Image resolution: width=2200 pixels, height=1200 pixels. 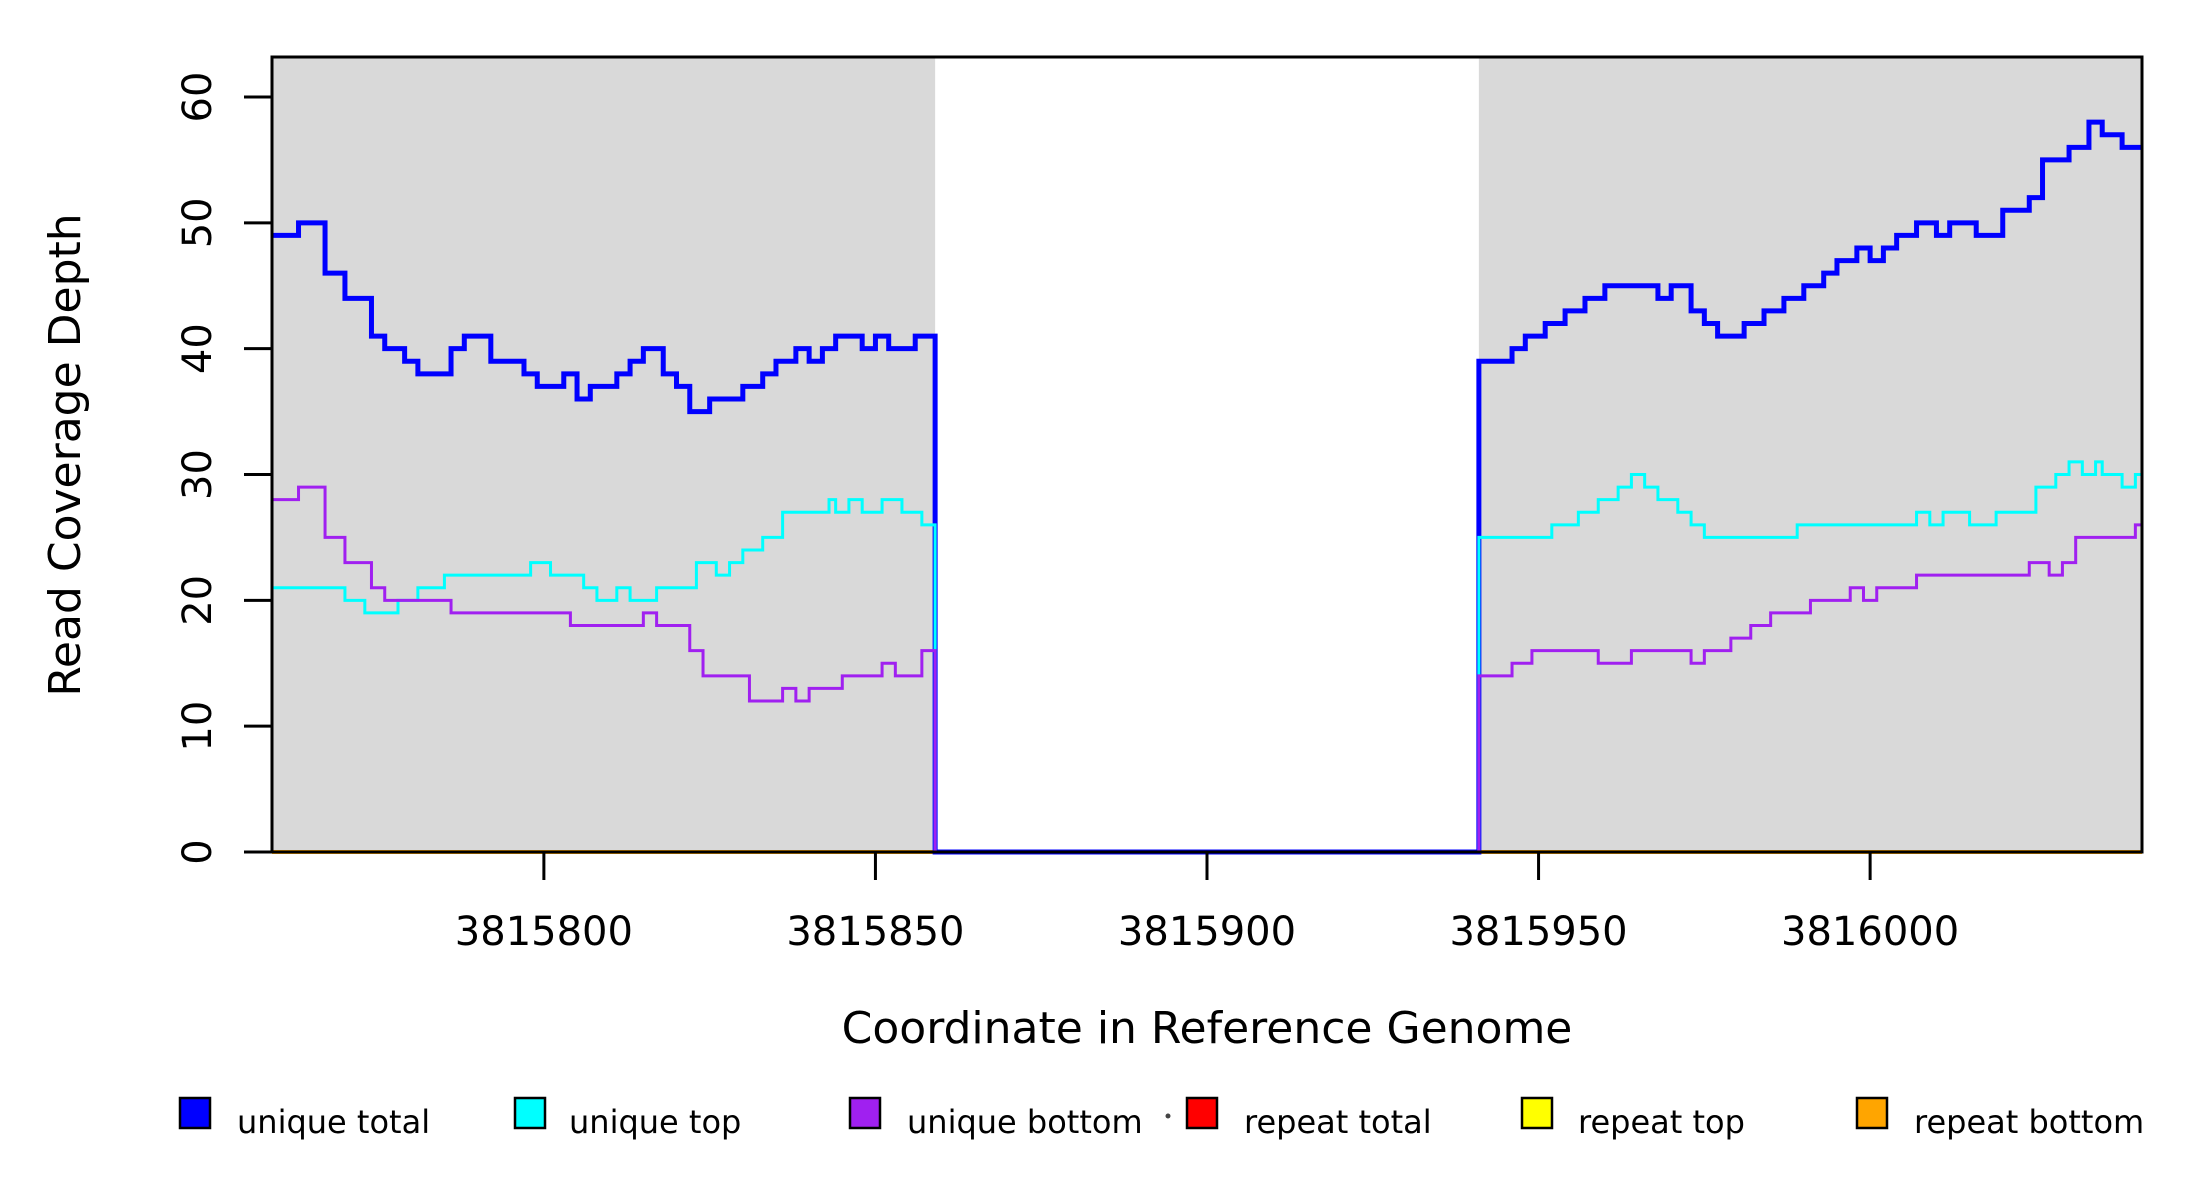 What do you see at coordinates (198, 348) in the screenshot?
I see `y-tick-label: 40` at bounding box center [198, 348].